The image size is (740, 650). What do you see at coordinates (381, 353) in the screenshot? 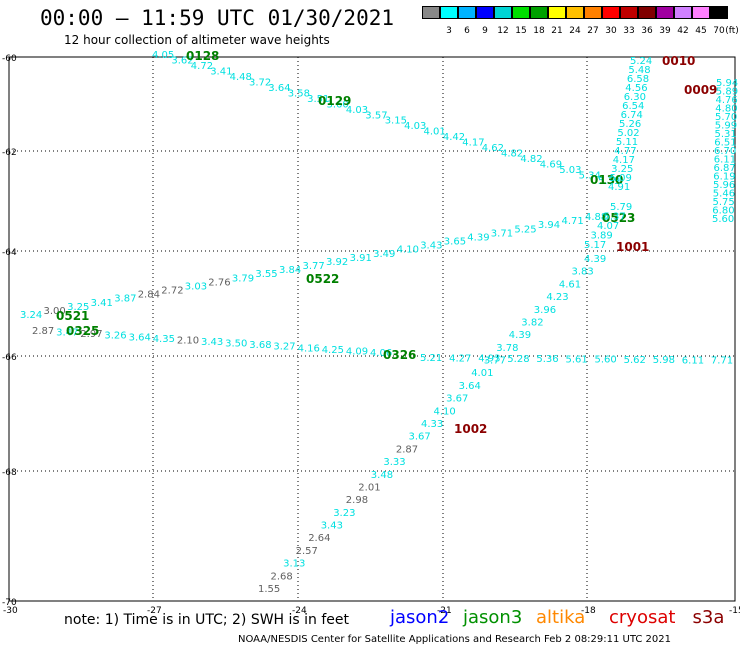
I see `wave-height-value: 4.06` at bounding box center [381, 353].